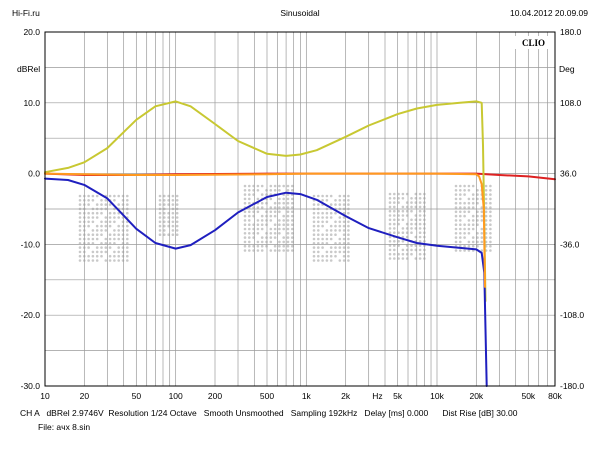 Image resolution: width=600 pixels, height=450 pixels. I want to click on watermark-logo-dots, so click(285, 223).